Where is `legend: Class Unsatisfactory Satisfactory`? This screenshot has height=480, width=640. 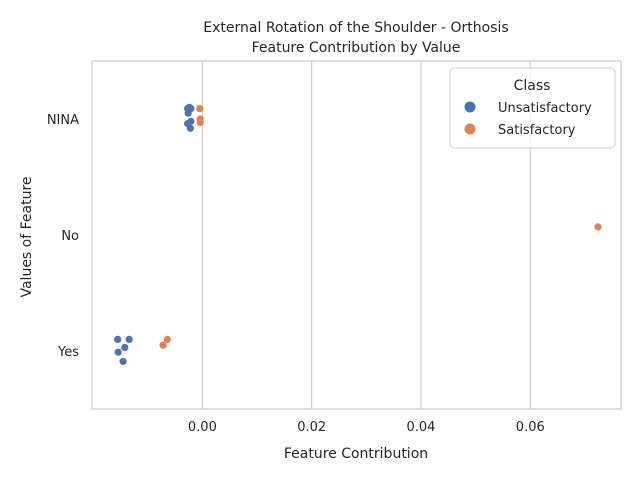 legend: Class Unsatisfactory Satisfactory is located at coordinates (532, 108).